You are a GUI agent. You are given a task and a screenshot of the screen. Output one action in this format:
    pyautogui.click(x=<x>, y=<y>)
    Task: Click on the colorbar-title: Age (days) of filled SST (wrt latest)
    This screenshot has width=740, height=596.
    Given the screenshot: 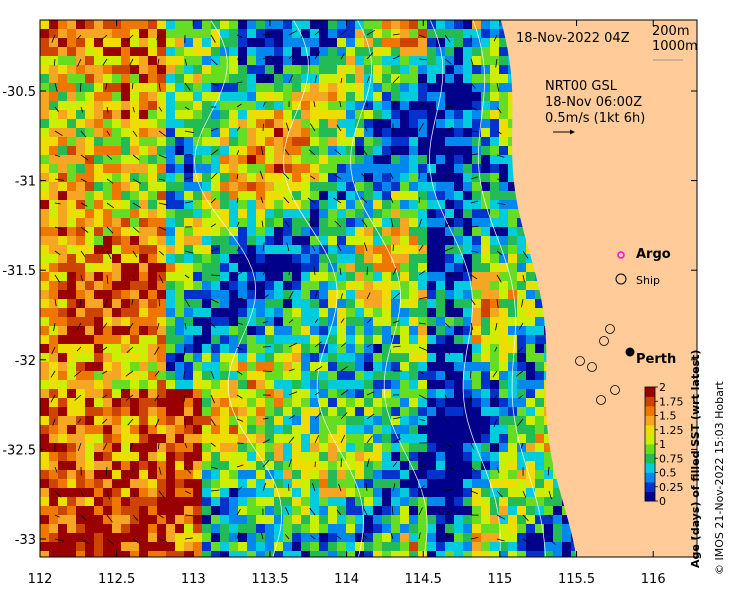 What is the action you would take?
    pyautogui.click(x=695, y=459)
    